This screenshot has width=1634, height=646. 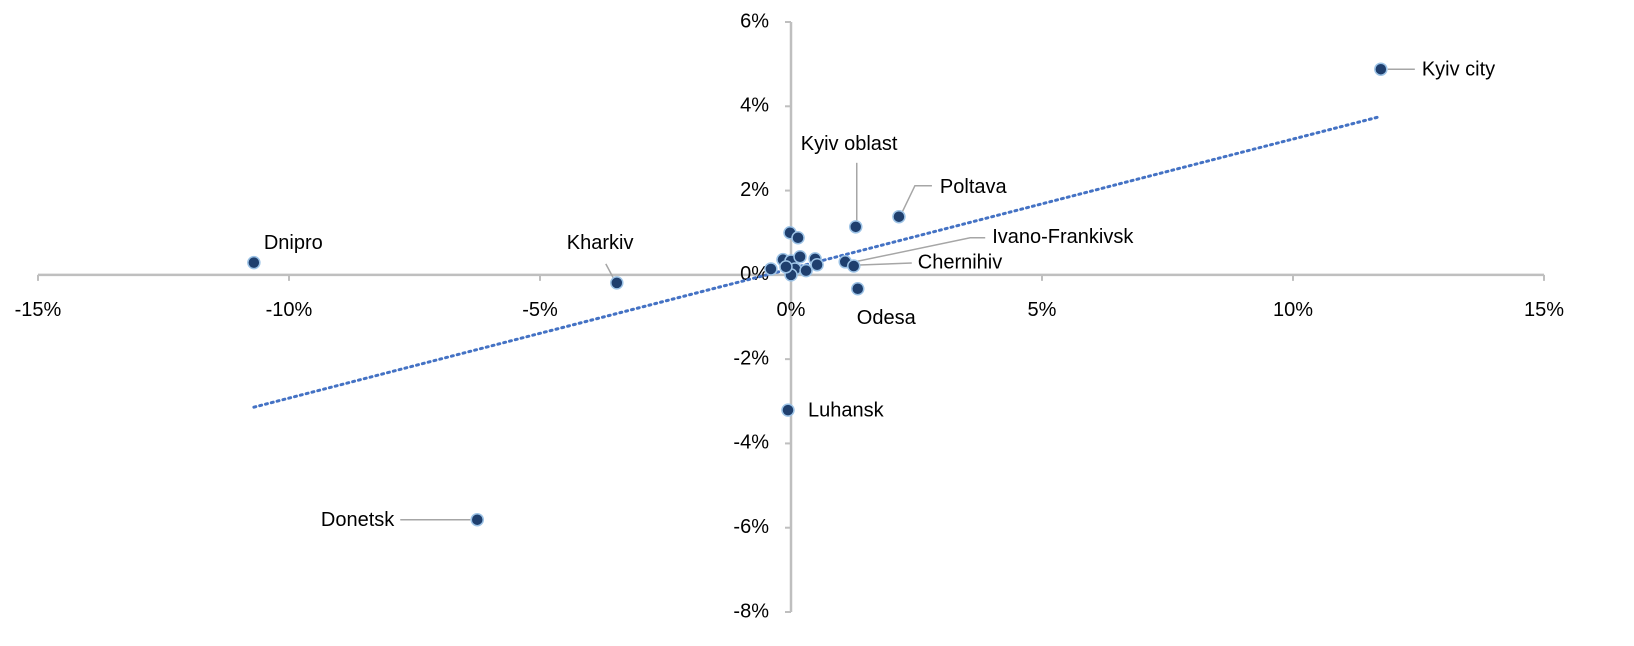 What do you see at coordinates (358, 520) in the screenshot?
I see `point-label: Donetsk` at bounding box center [358, 520].